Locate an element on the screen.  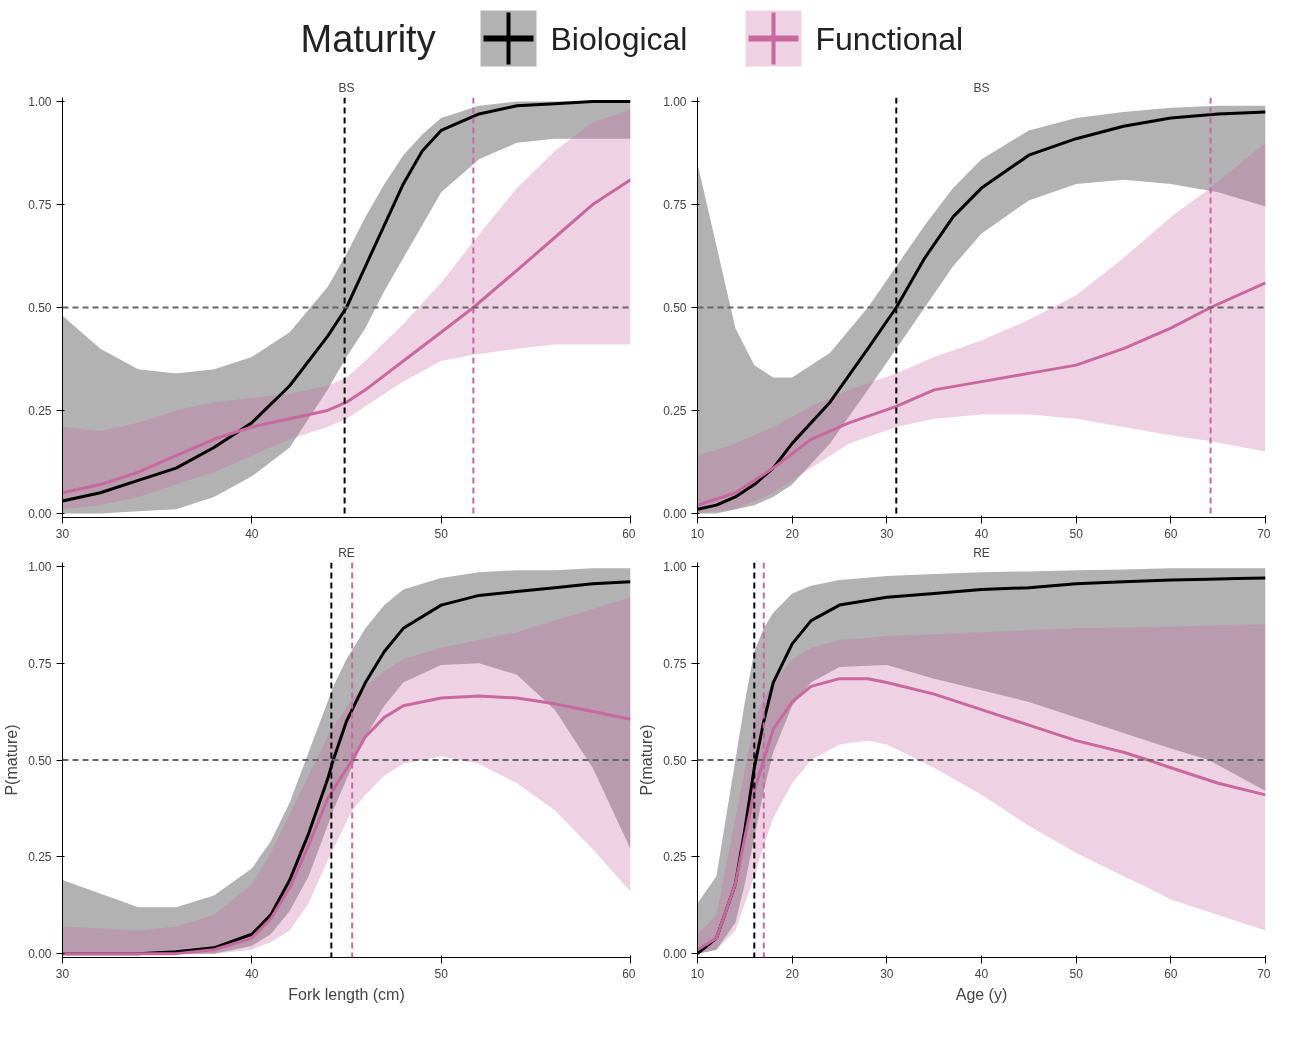
x-axis-title: Fork length (cm) is located at coordinates (346, 994).